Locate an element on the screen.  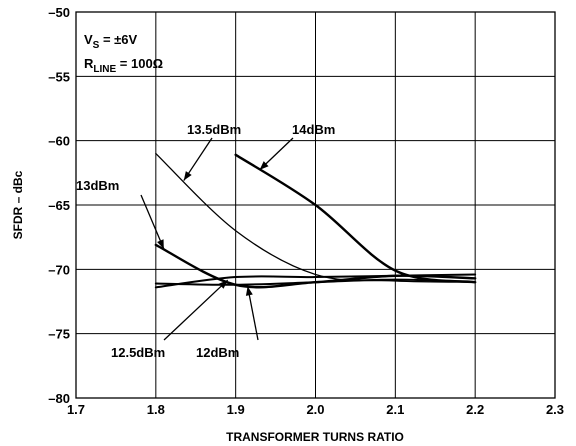
callout-arrows is located at coordinates (217, 239).